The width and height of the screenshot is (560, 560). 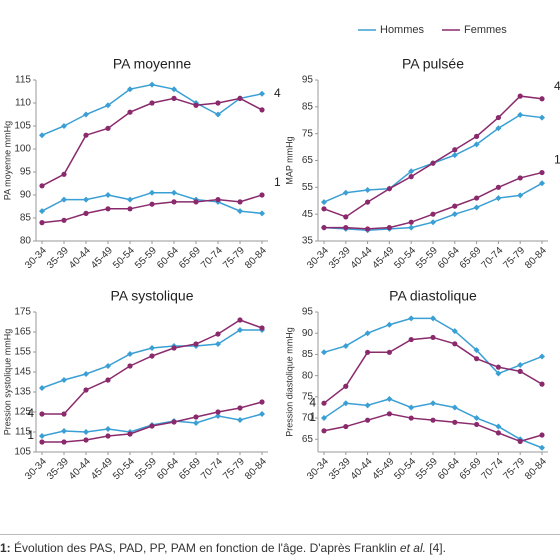 What do you see at coordinates (308, 375) in the screenshot?
I see `y-tick-label: 80` at bounding box center [308, 375].